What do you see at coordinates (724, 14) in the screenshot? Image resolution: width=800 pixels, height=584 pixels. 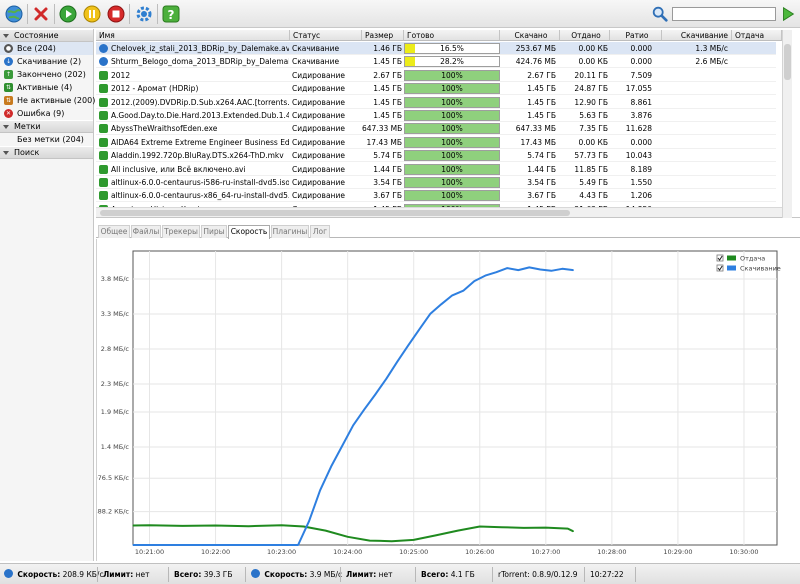 I see `search-input` at bounding box center [724, 14].